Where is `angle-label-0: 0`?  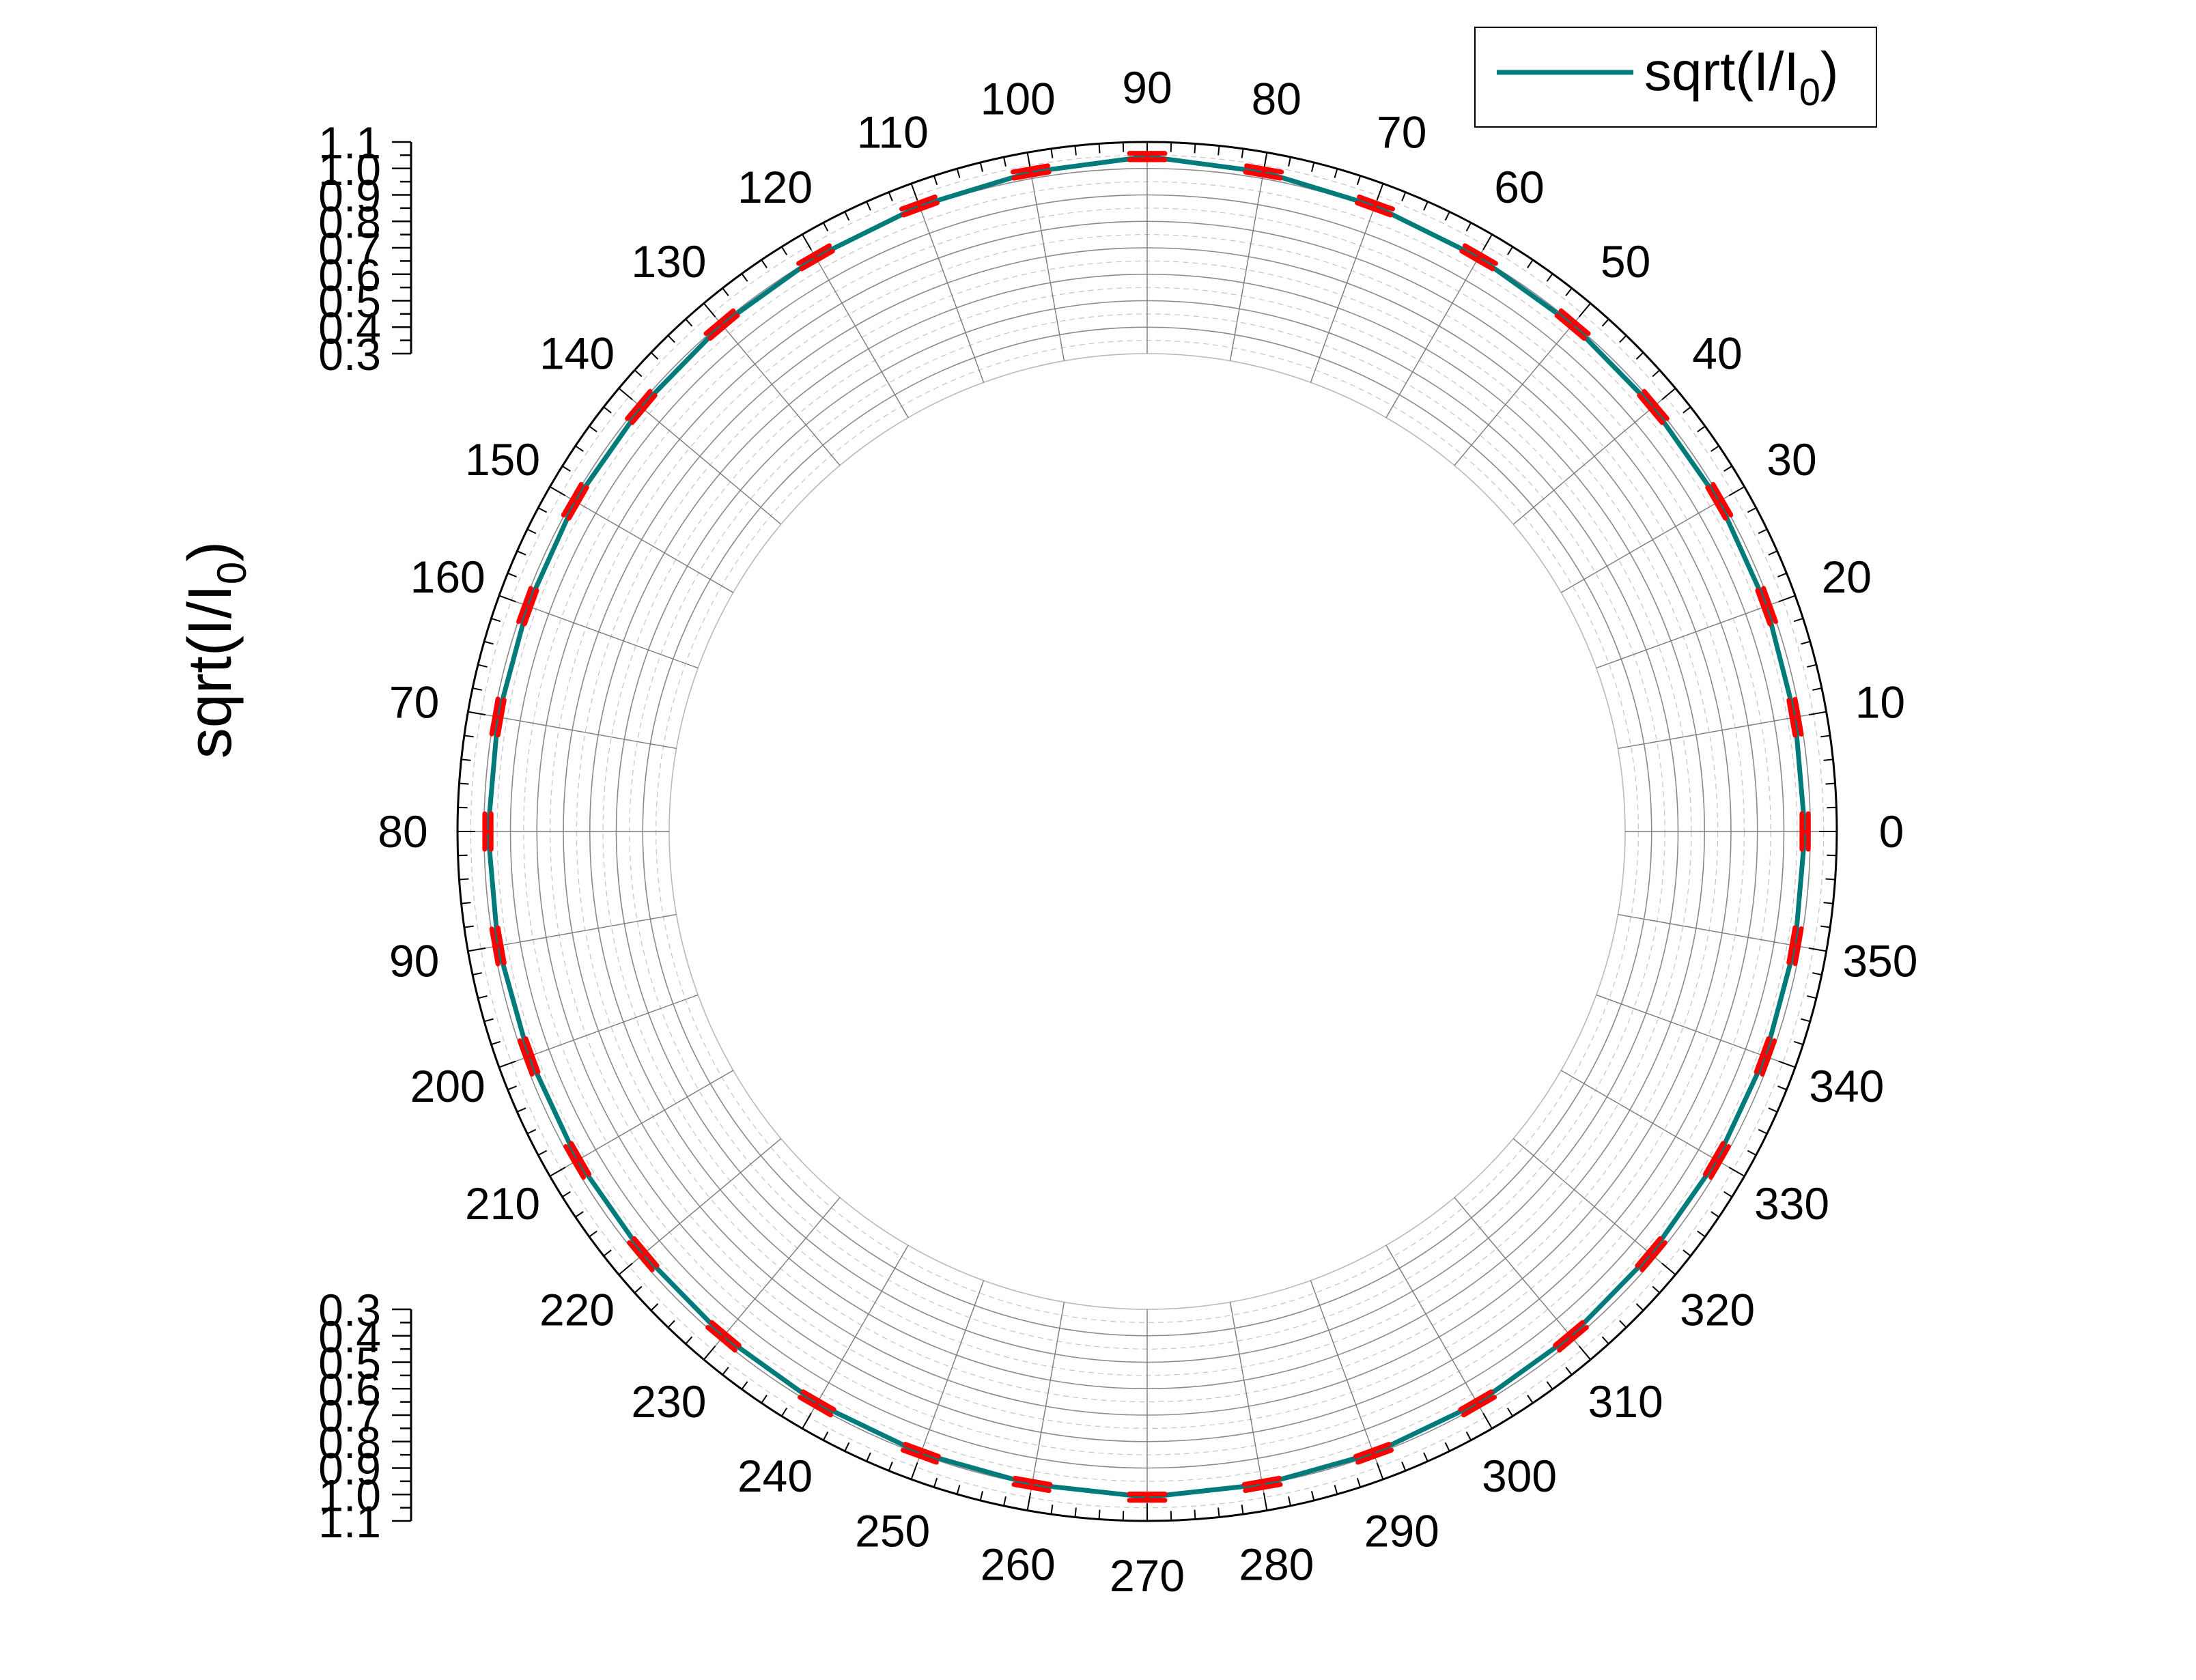 angle-label-0: 0 is located at coordinates (1892, 831).